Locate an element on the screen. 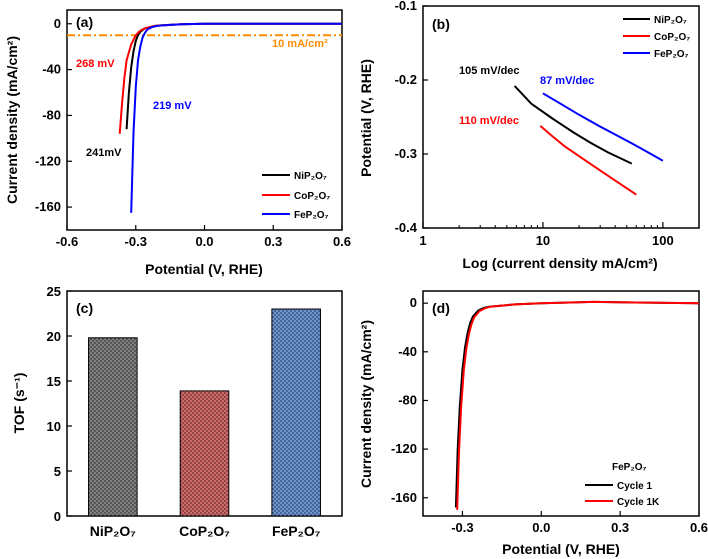 The height and width of the screenshot is (559, 708). x-category-label: FeP₂O₇ is located at coordinates (296, 531).